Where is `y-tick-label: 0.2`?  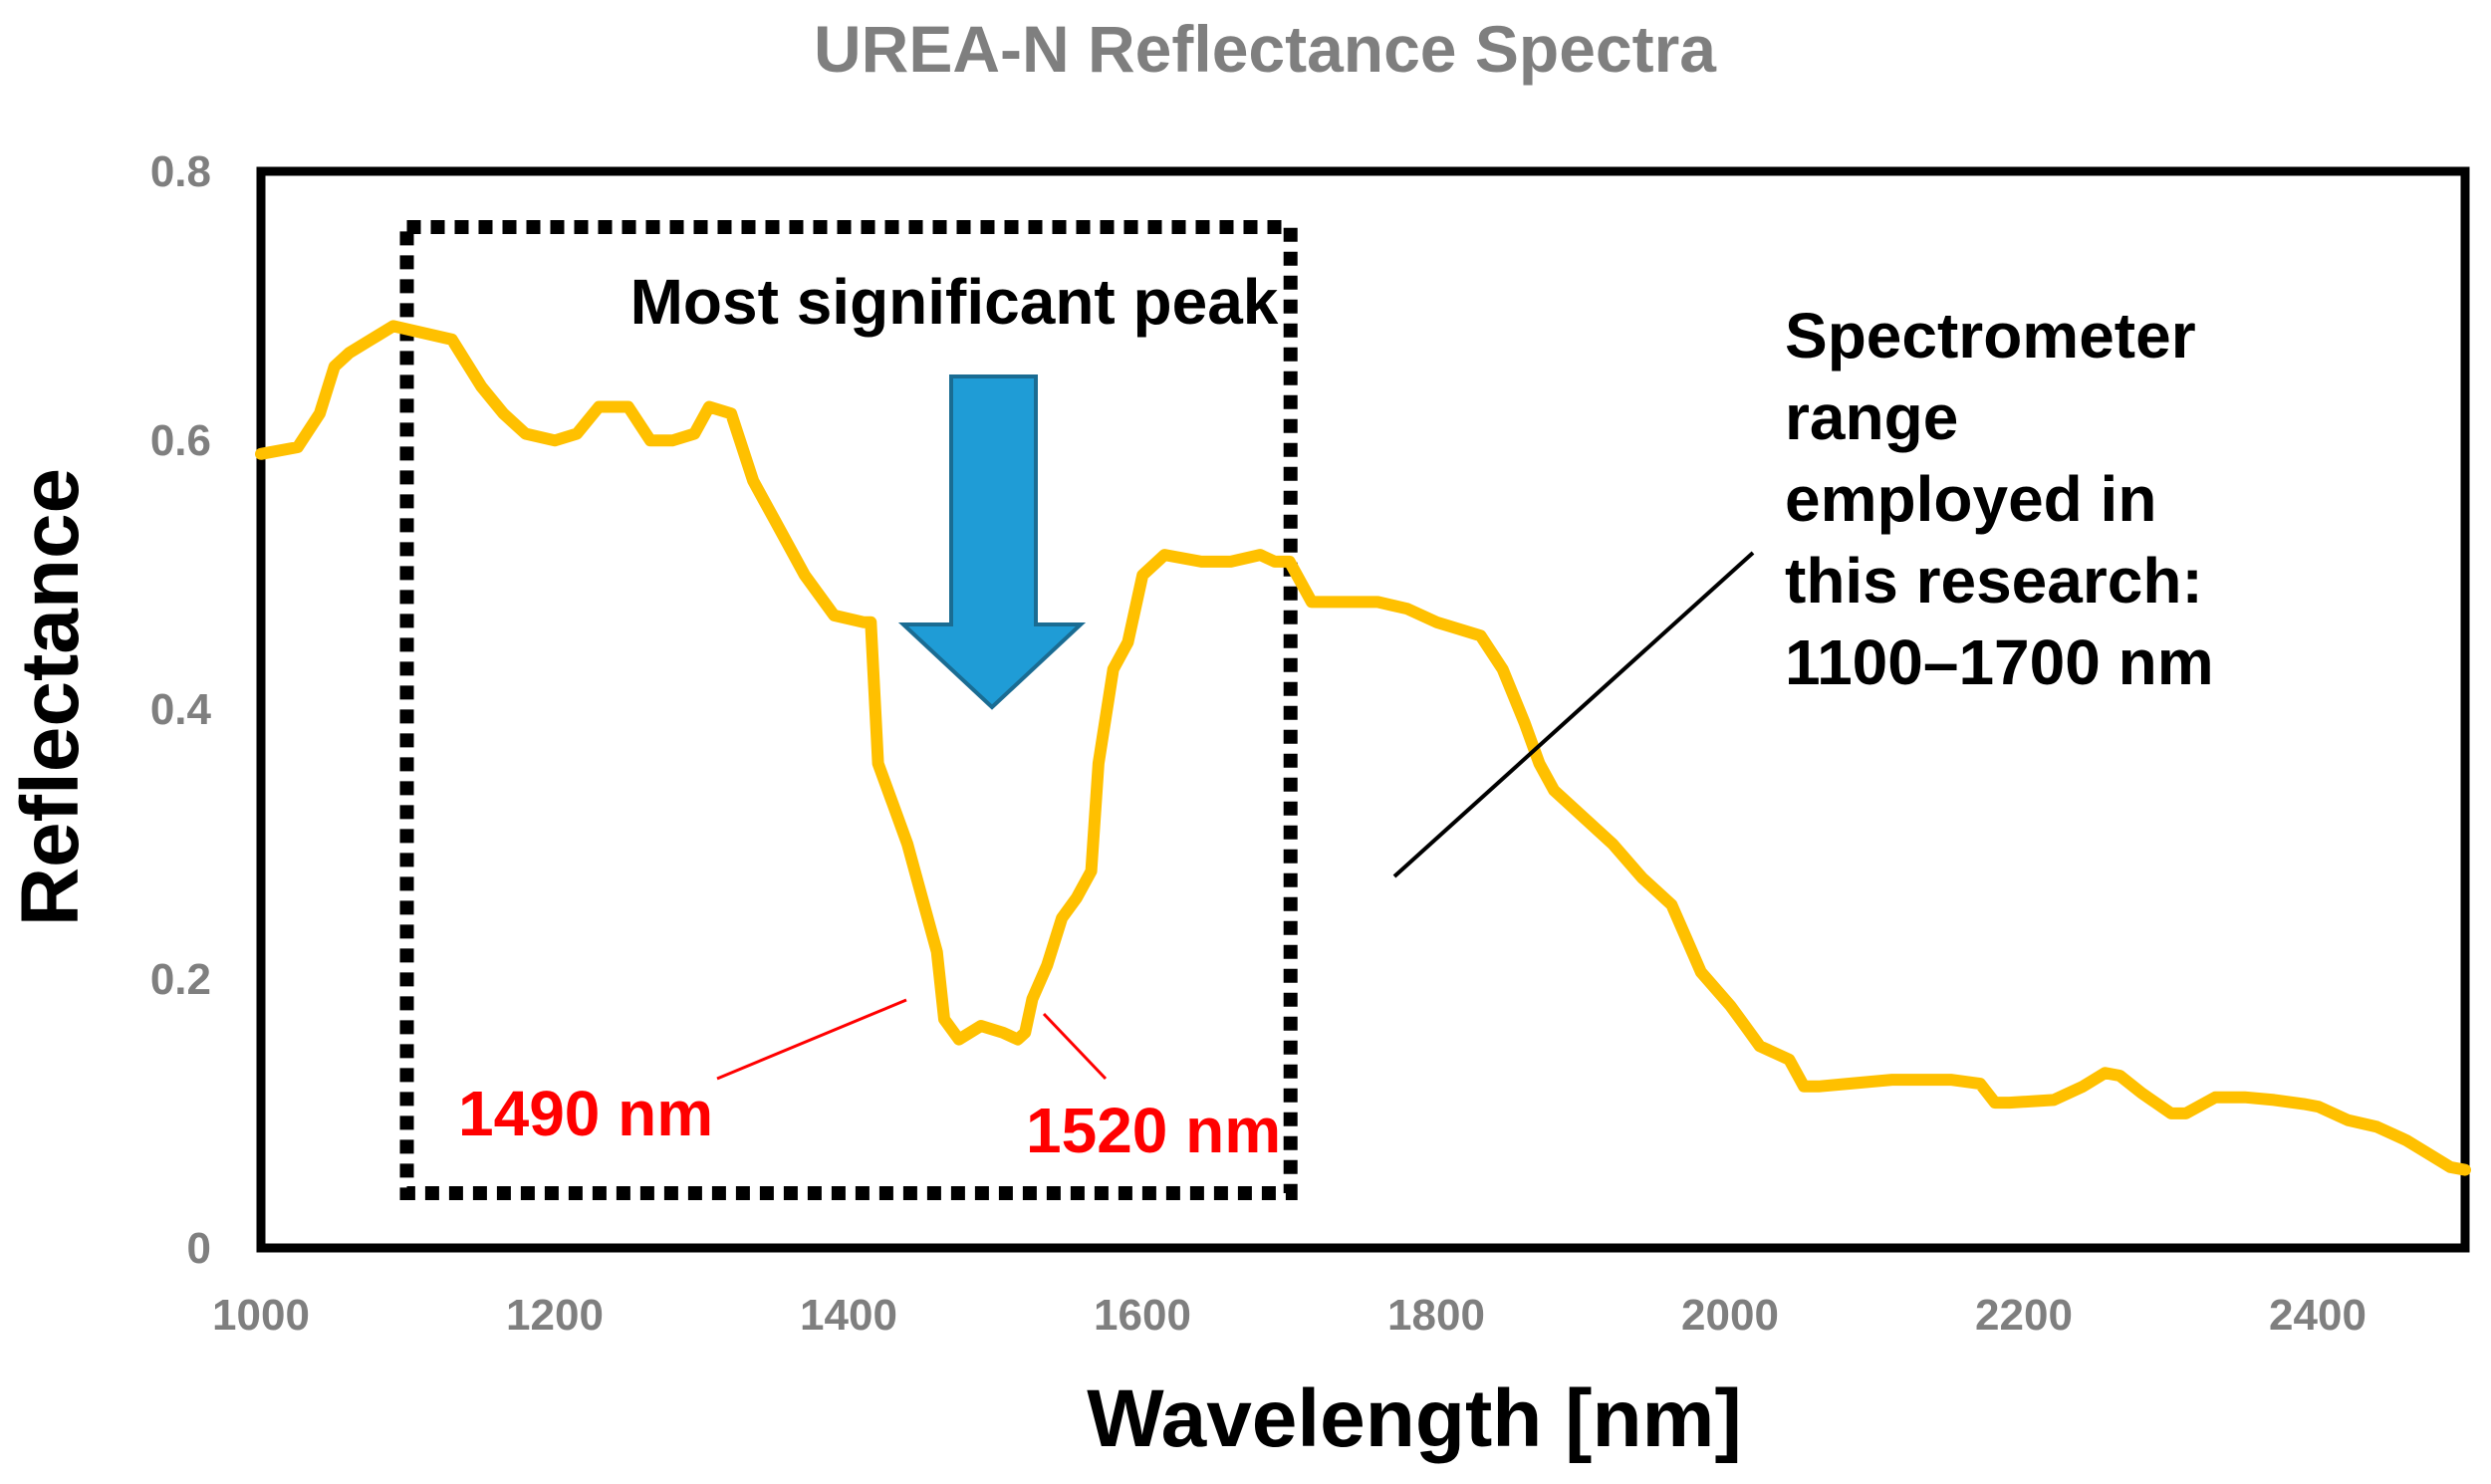
y-tick-label: 0.2 is located at coordinates (180, 979).